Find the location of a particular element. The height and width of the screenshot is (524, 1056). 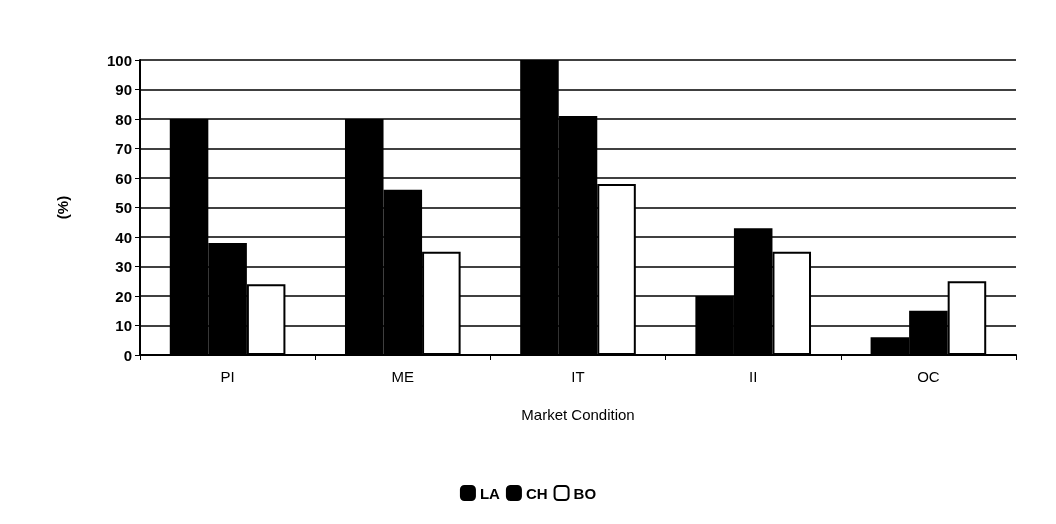

y-tick-label: 80 is located at coordinates (123, 119).